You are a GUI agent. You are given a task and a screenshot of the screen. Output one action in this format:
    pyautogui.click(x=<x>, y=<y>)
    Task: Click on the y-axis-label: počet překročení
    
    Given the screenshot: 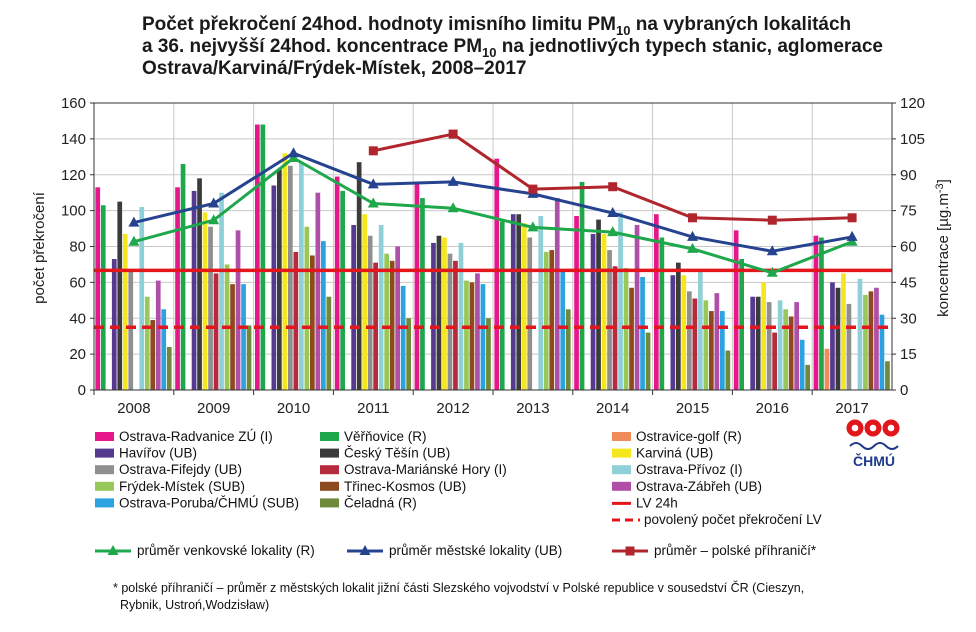 What is the action you would take?
    pyautogui.click(x=39, y=247)
    